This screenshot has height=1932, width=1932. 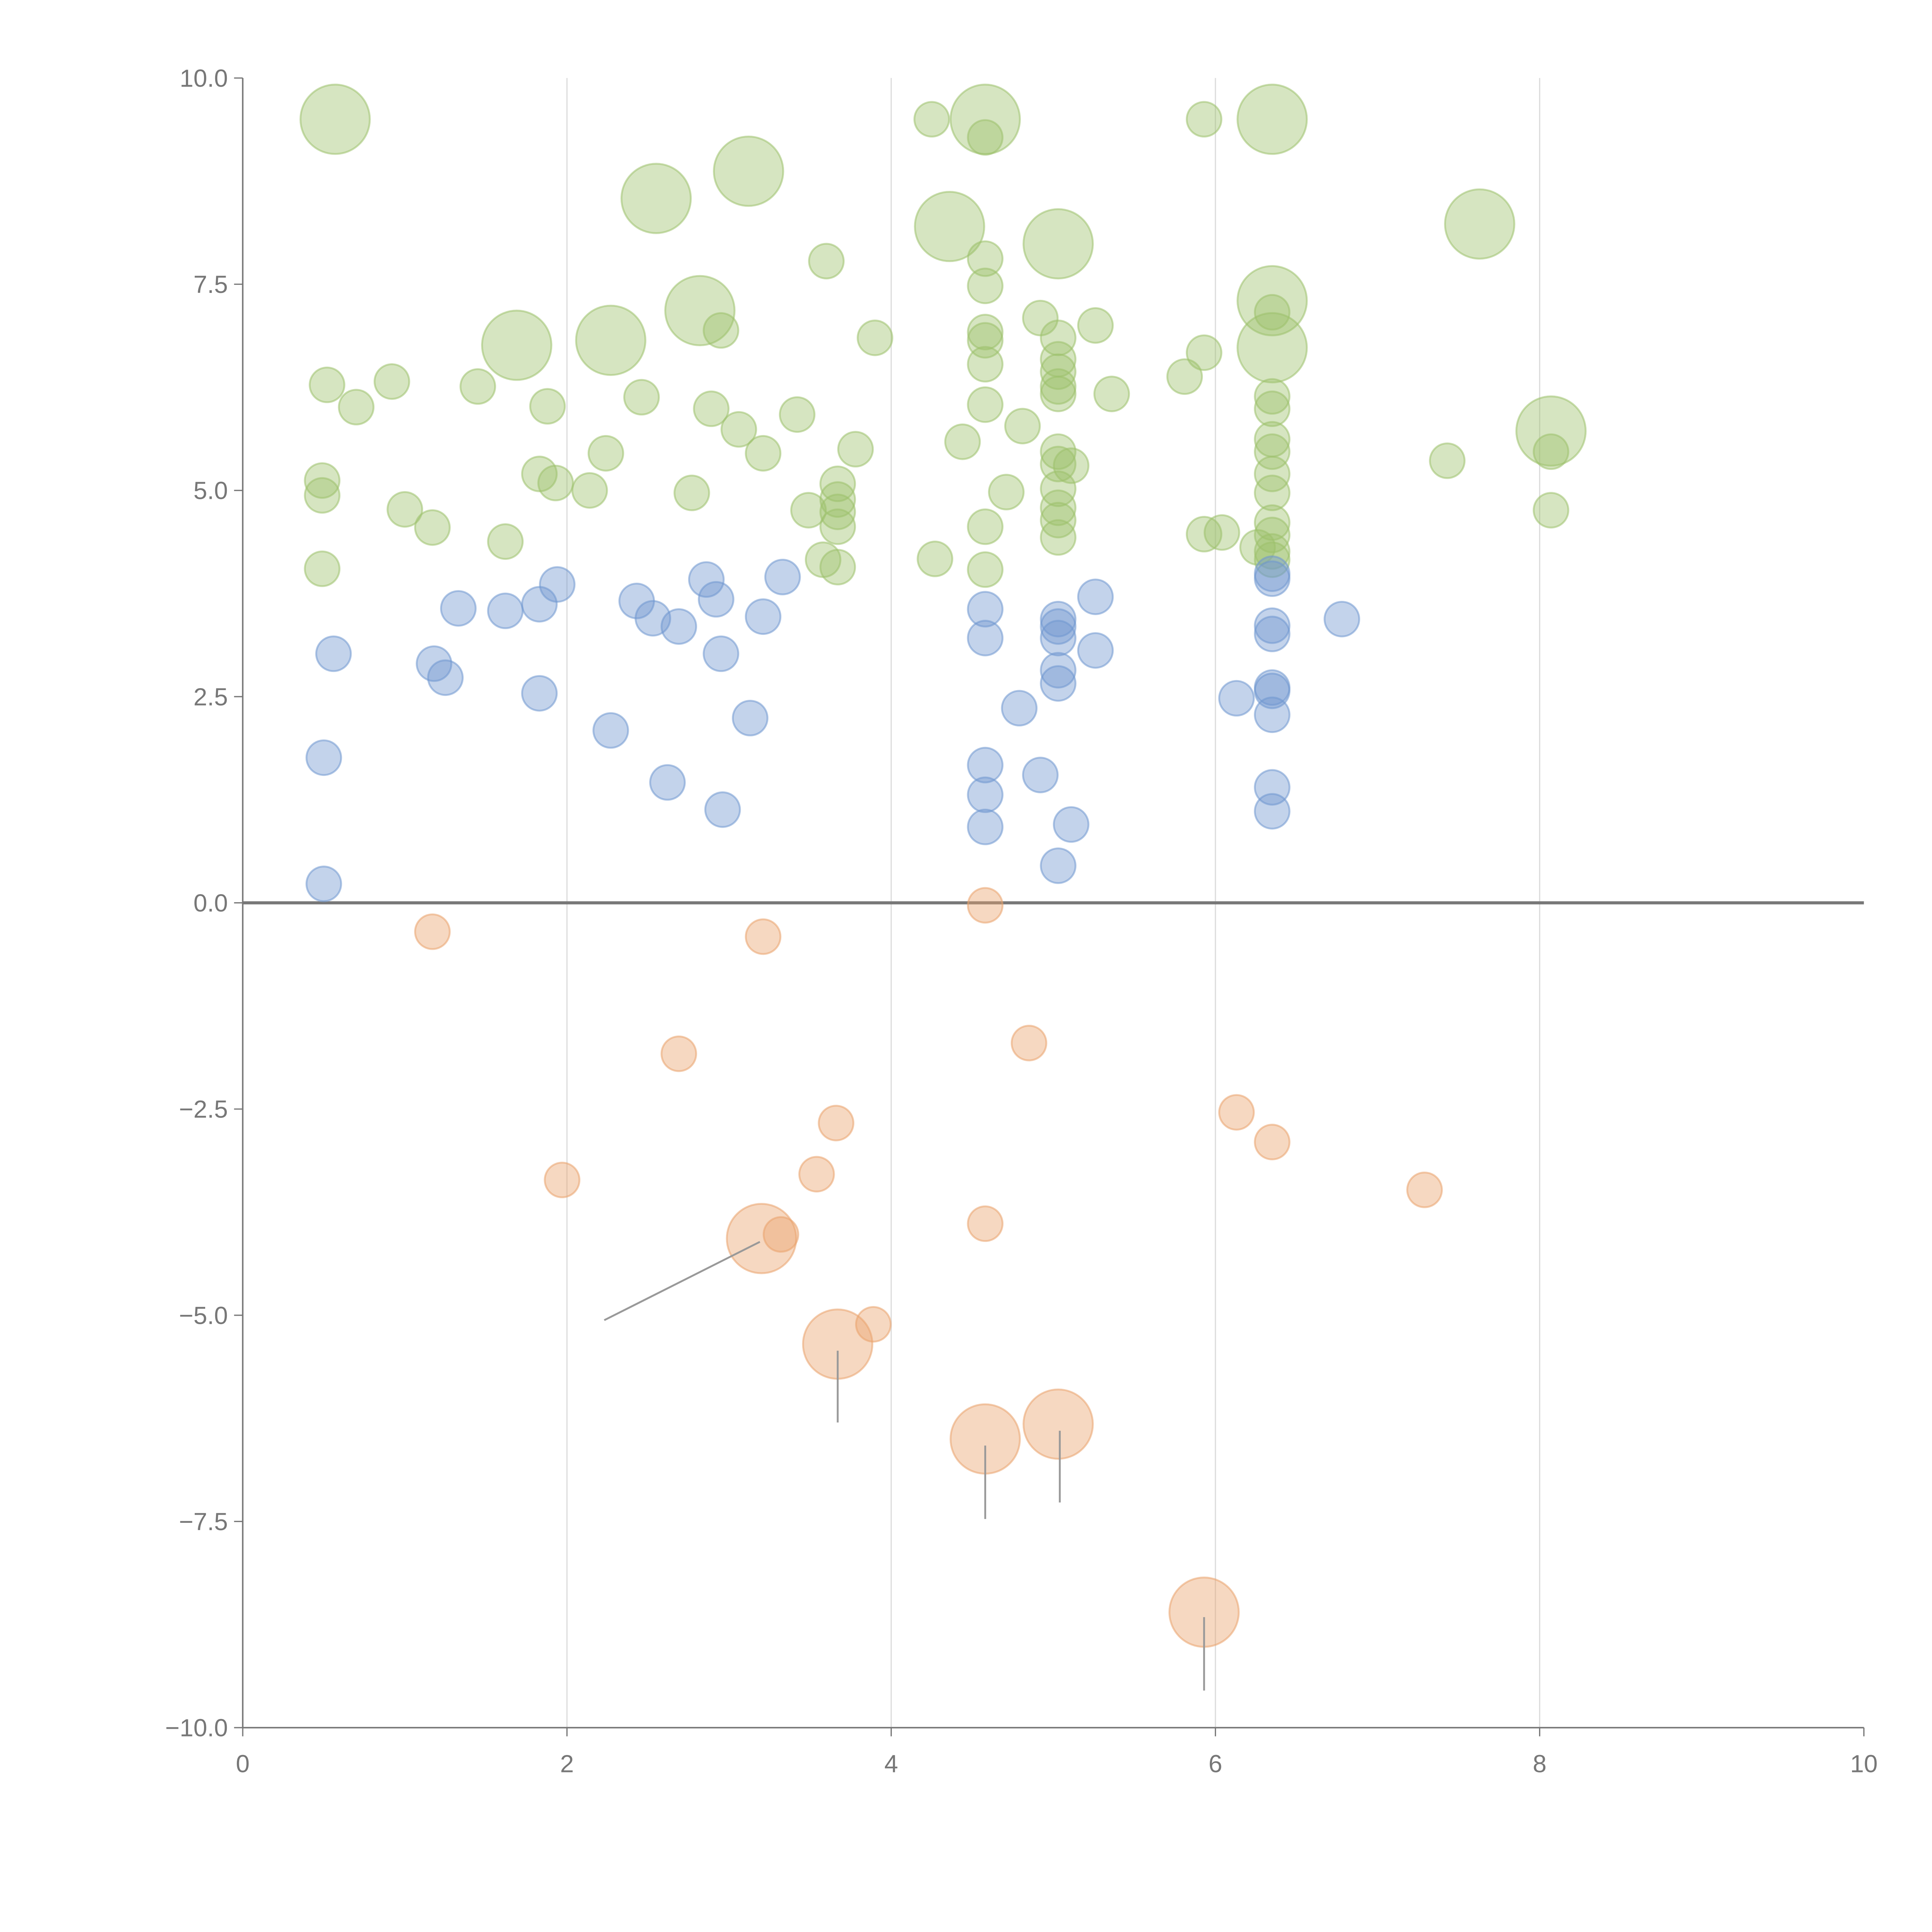 What do you see at coordinates (197, 1728) in the screenshot?
I see `y-tick-label: −10.0` at bounding box center [197, 1728].